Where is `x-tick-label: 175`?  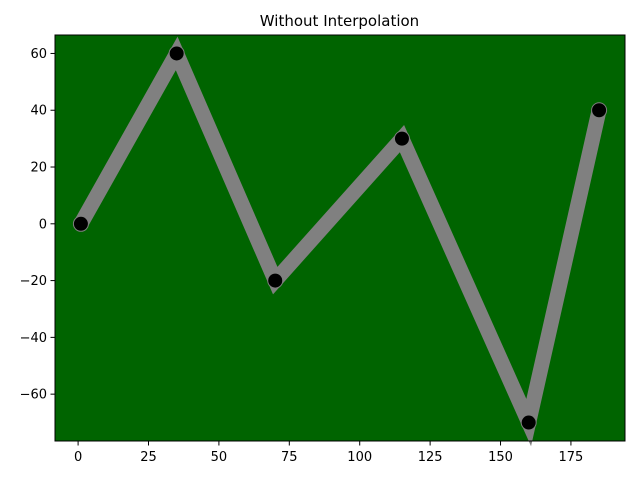
x-tick-label: 175 is located at coordinates (571, 457).